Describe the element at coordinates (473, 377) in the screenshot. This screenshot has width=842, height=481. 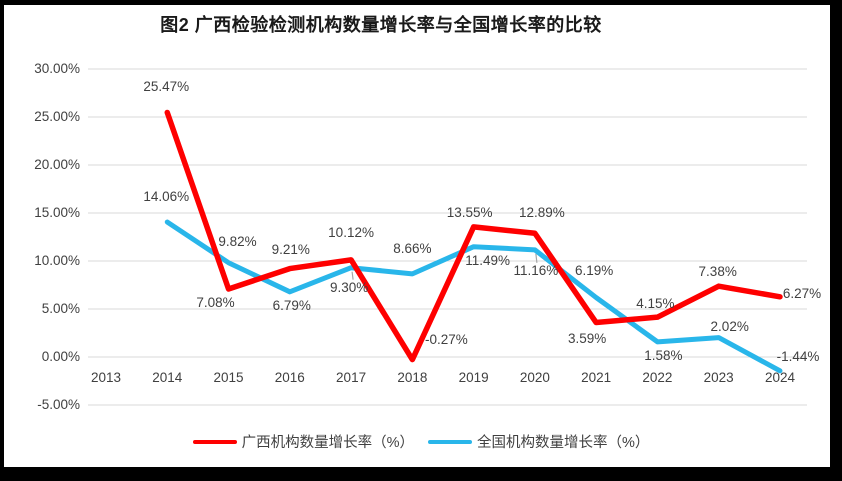
I see `x-tick-label: 2019` at that location.